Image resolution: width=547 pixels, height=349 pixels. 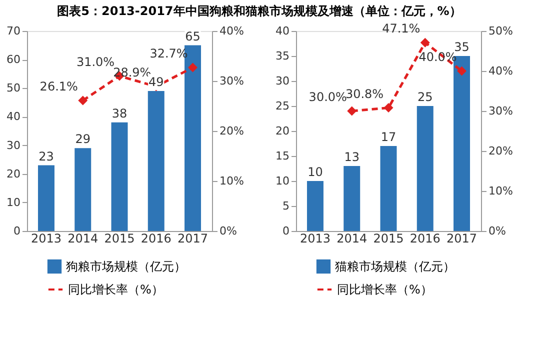 I want to click on data-label: 10, so click(x=315, y=172).